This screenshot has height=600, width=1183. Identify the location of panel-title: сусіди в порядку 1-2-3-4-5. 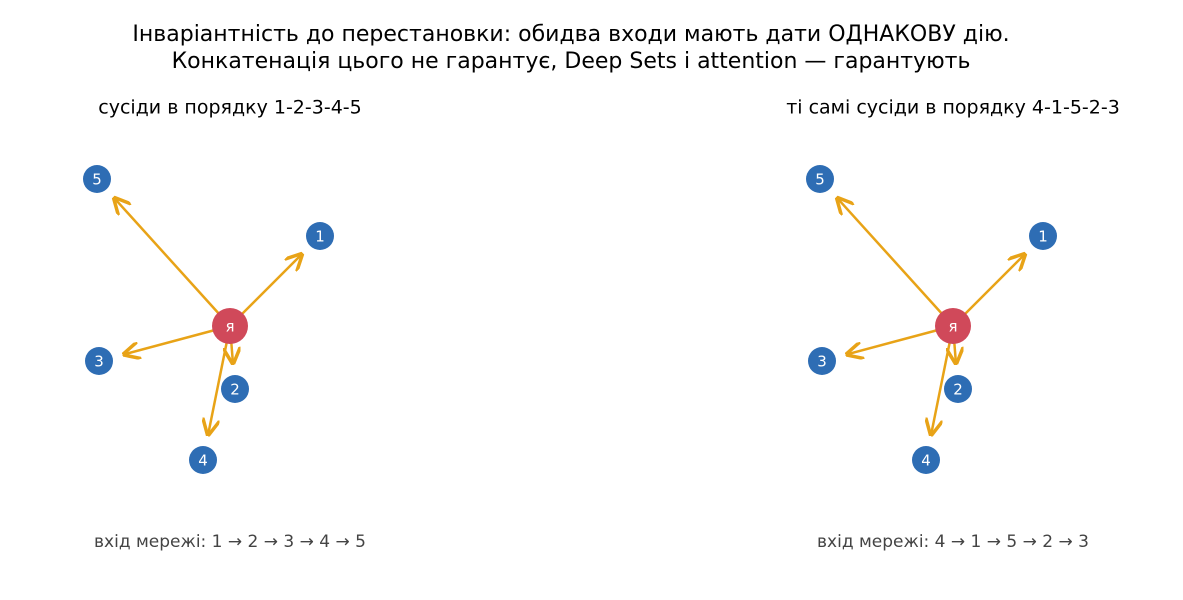
(229, 108).